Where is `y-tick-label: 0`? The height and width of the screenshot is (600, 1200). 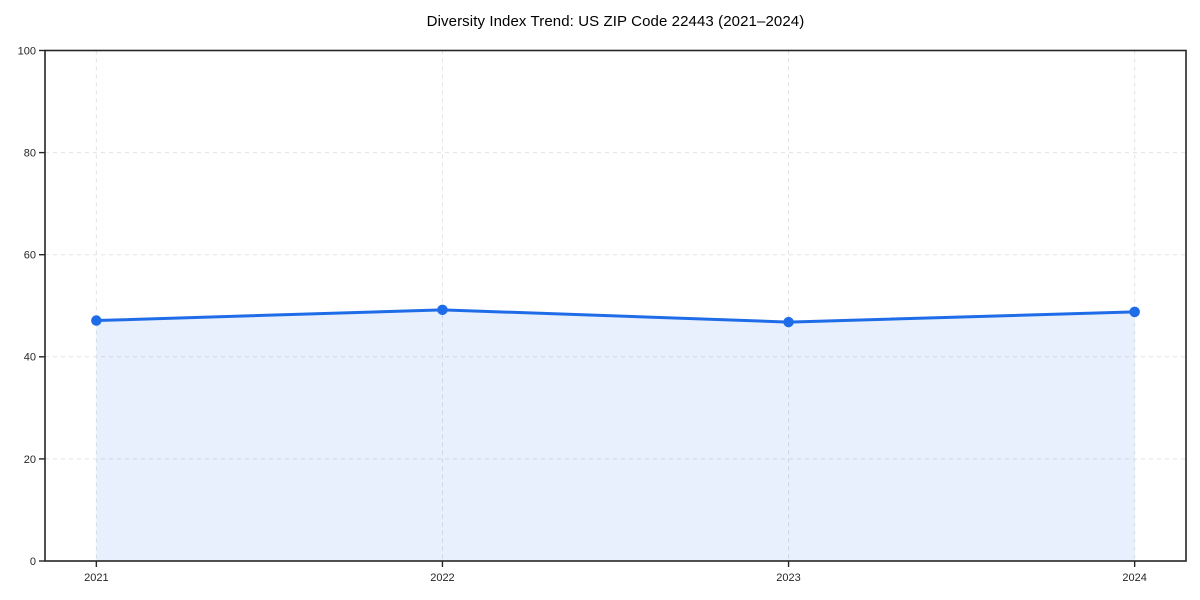 y-tick-label: 0 is located at coordinates (33, 562).